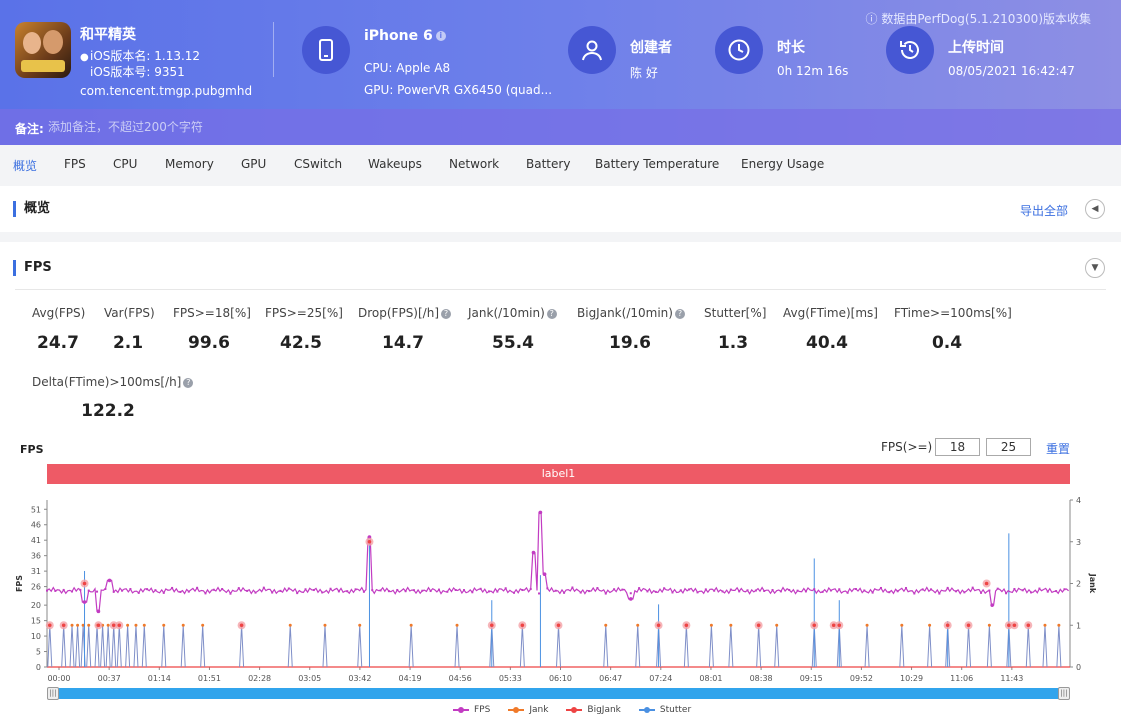 The width and height of the screenshot is (1121, 724). Describe the element at coordinates (395, 164) in the screenshot. I see `tab-wakeups: Wakeups` at that location.